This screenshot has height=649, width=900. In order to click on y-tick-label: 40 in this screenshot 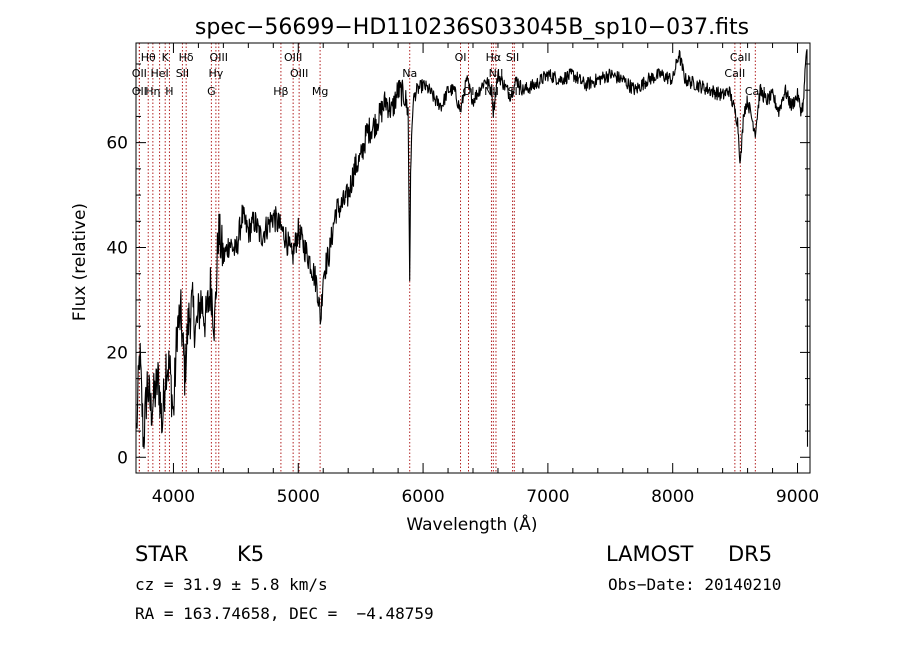, I will do `click(117, 249)`.